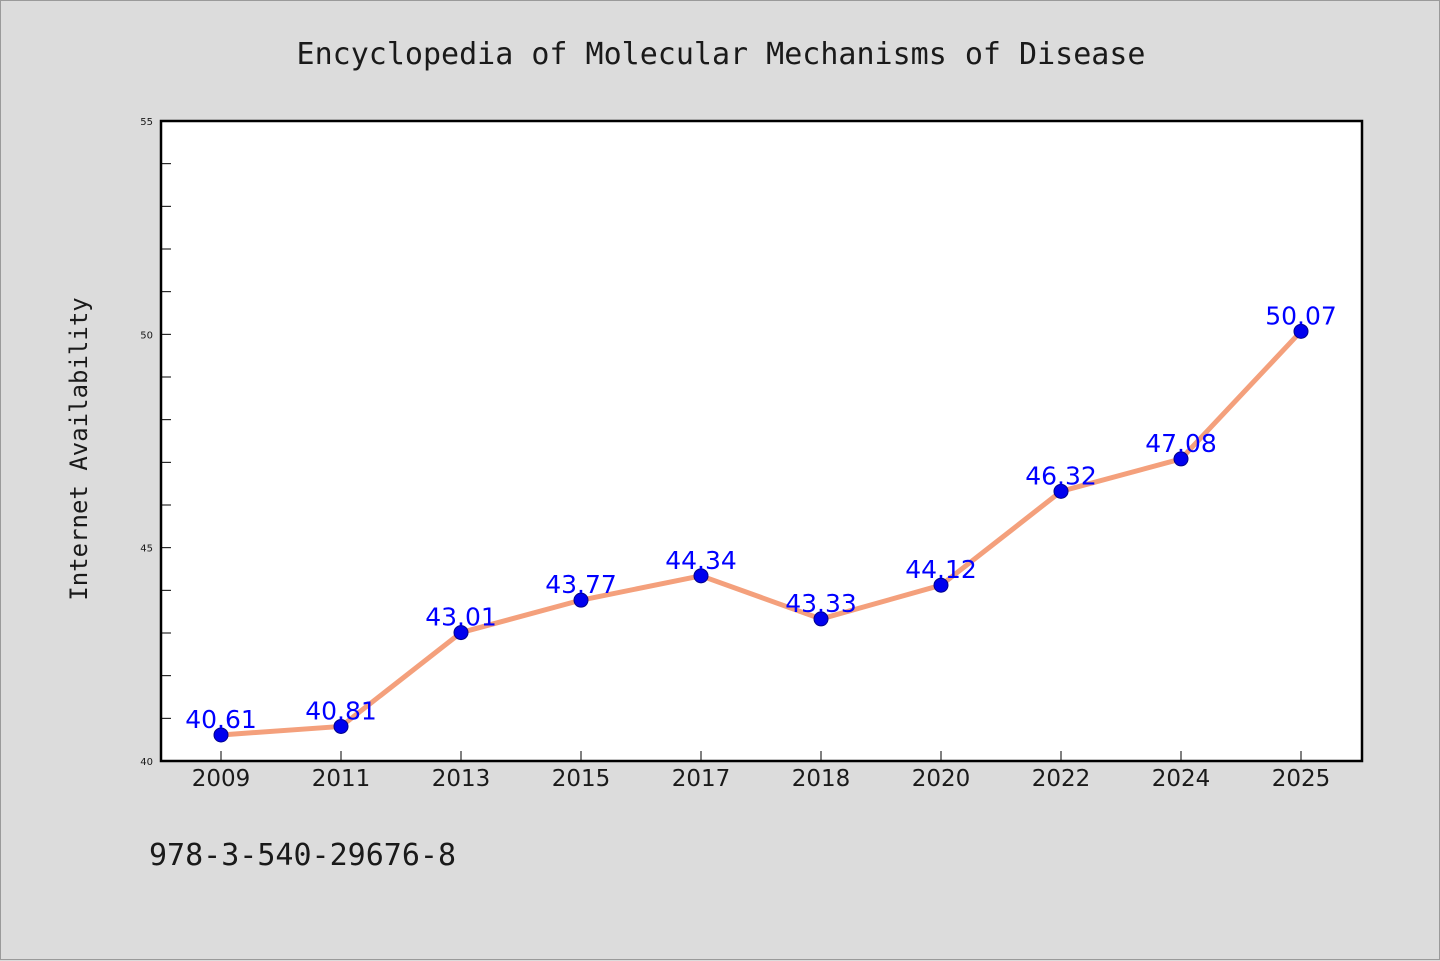 The image size is (1440, 961). What do you see at coordinates (302, 855) in the screenshot?
I see `isbn-footer: 978-3-540-29676-8` at bounding box center [302, 855].